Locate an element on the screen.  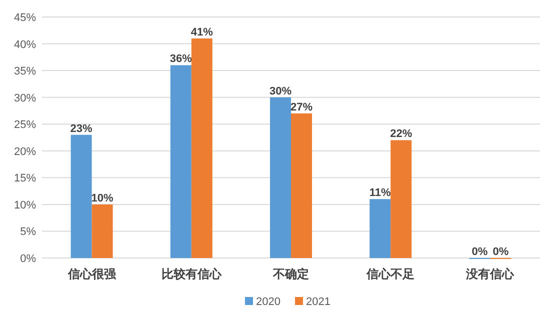
x-tick-label: 信心不足 is located at coordinates (390, 274).